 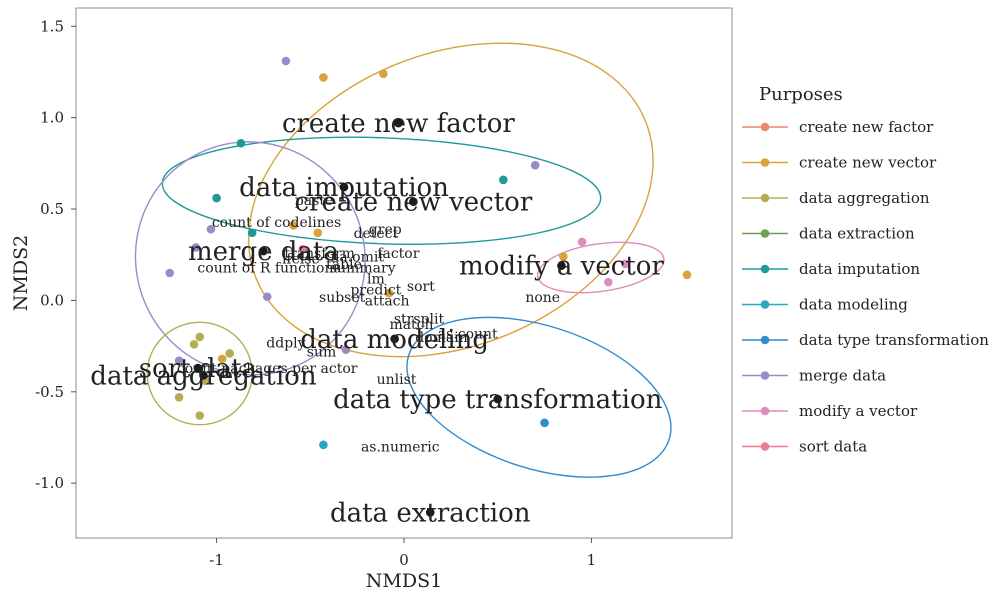 What do you see at coordinates (814, 376) in the screenshot?
I see `legend-item-merge-data: merge data` at bounding box center [814, 376].